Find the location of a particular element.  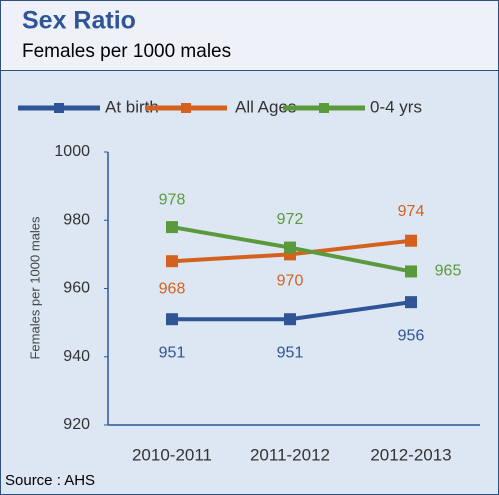

data-label: 965 is located at coordinates (448, 271).